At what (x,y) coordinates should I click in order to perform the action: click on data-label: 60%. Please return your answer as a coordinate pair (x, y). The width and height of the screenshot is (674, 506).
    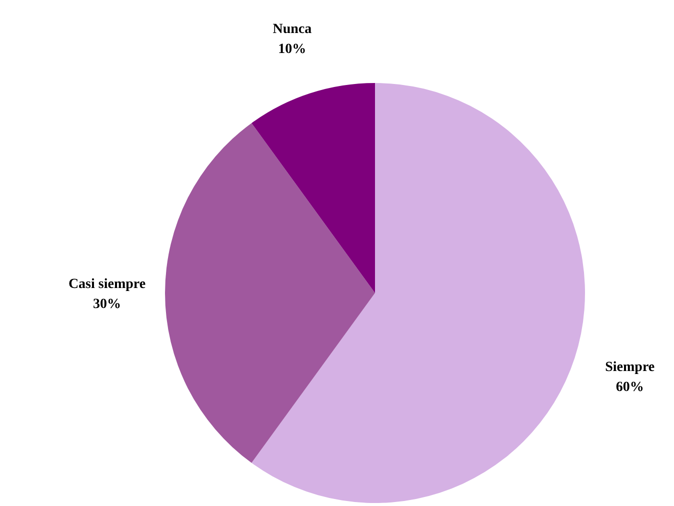
    Looking at the image, I should click on (630, 387).